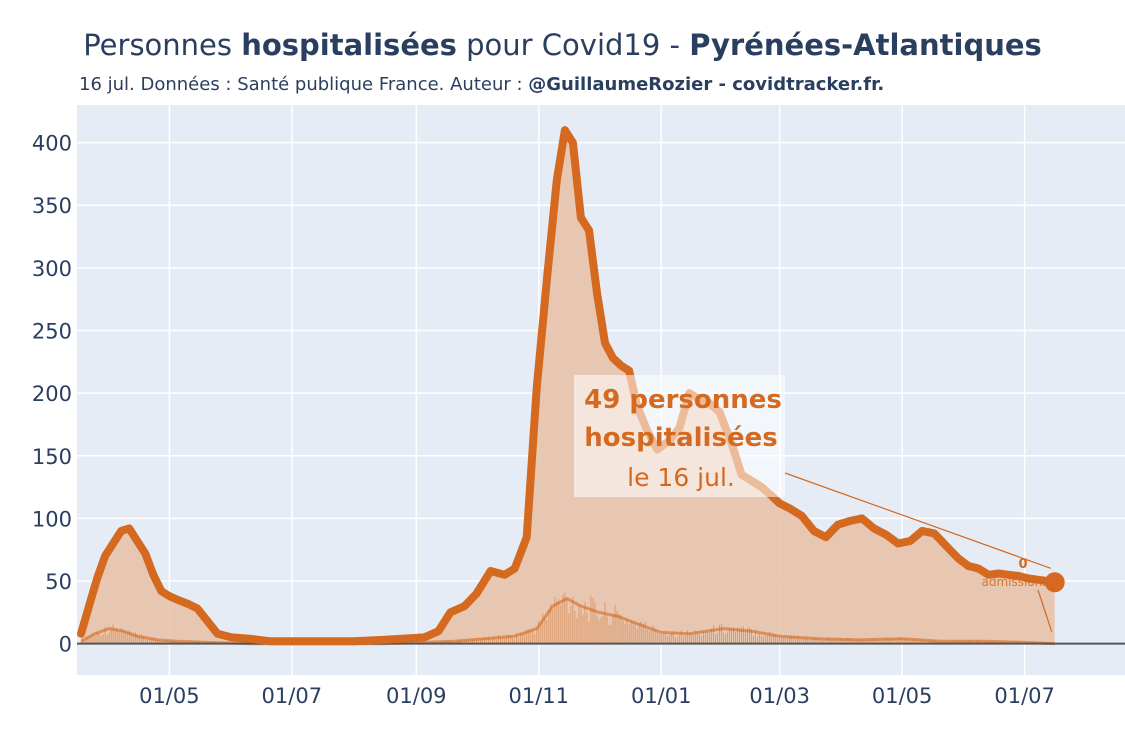  I want to click on y-tick-label: 150, so click(52, 457).